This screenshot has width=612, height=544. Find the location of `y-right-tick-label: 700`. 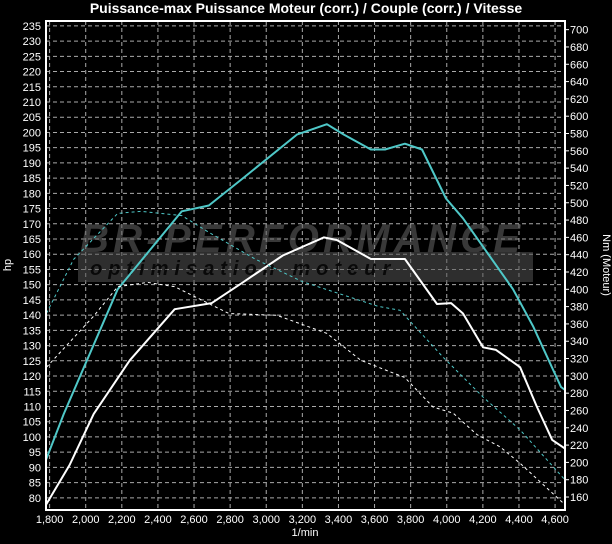

y-right-tick-label: 700 is located at coordinates (579, 31).